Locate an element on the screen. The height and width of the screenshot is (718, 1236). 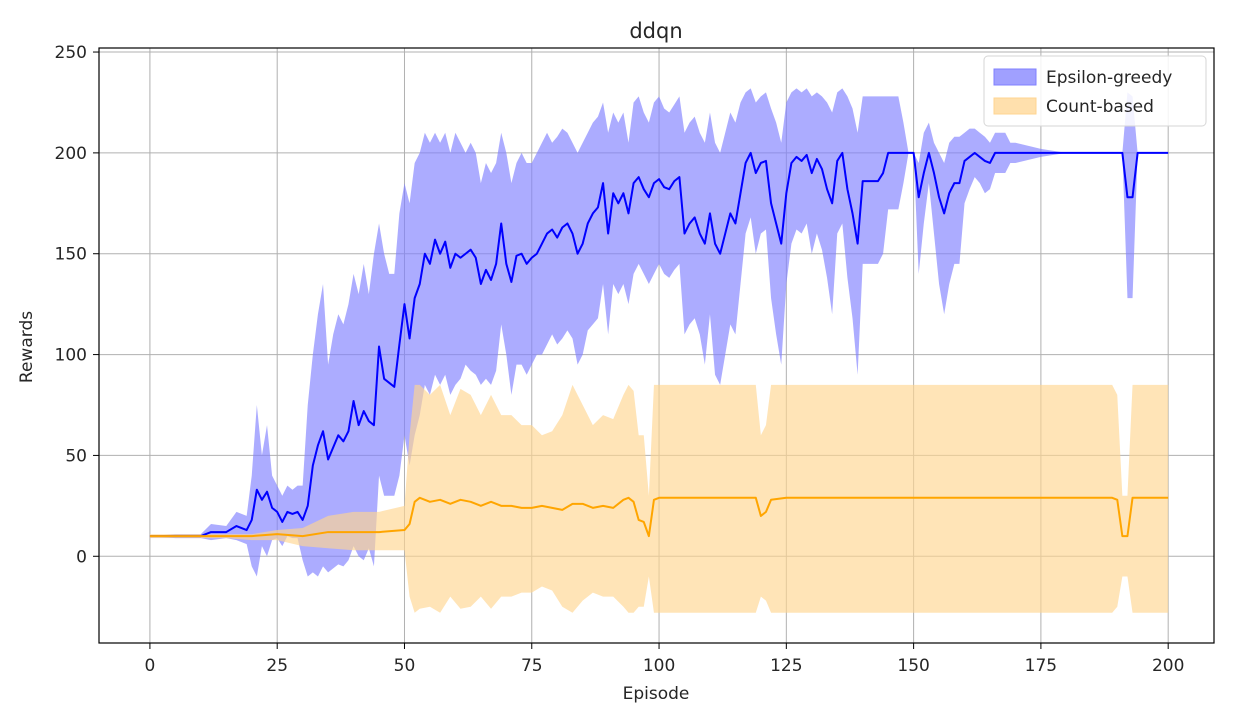
x-tick-label: 175 is located at coordinates (1041, 666).